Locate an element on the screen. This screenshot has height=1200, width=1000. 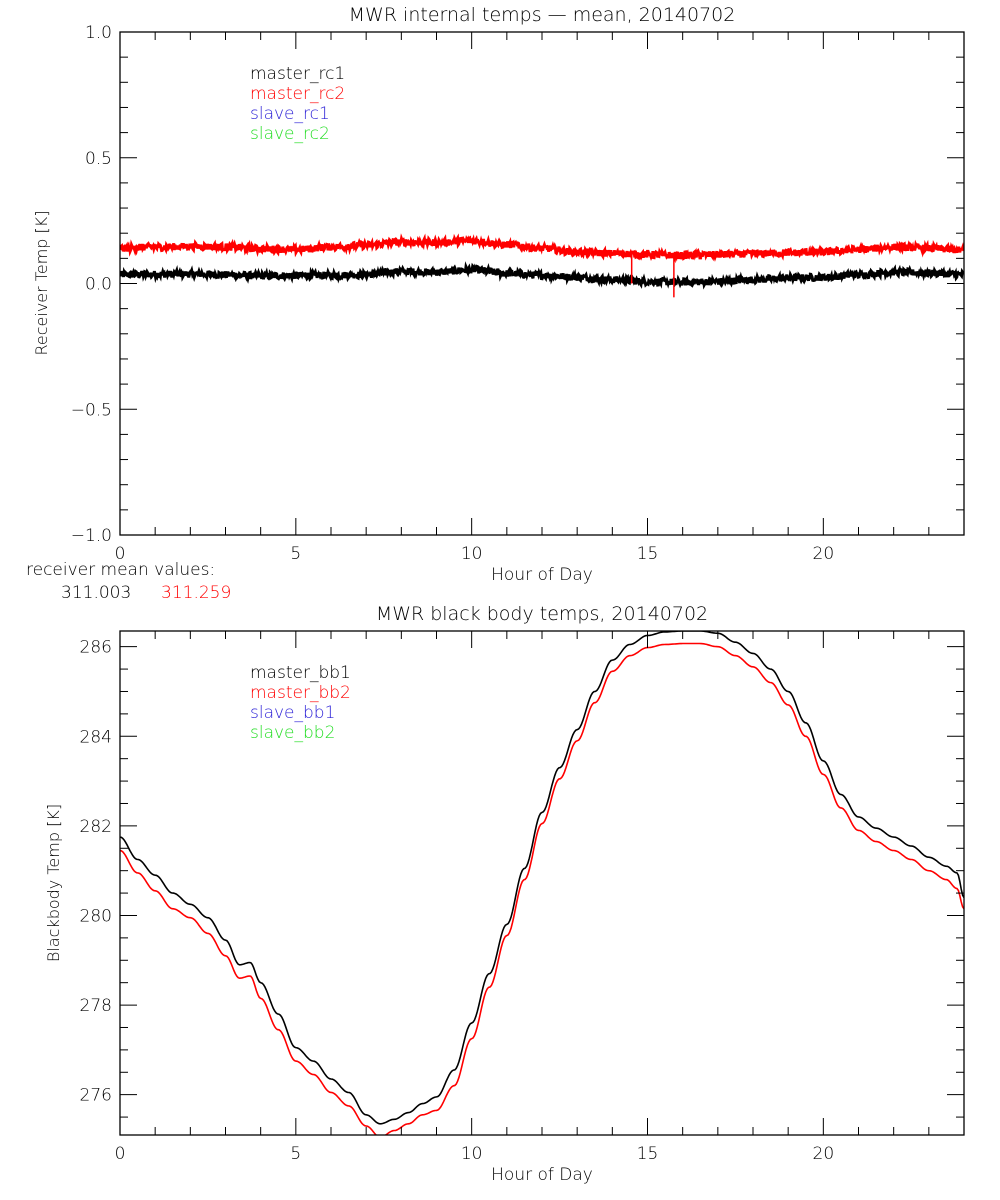
y-tick-label: 0.0 is located at coordinates (98, 285).